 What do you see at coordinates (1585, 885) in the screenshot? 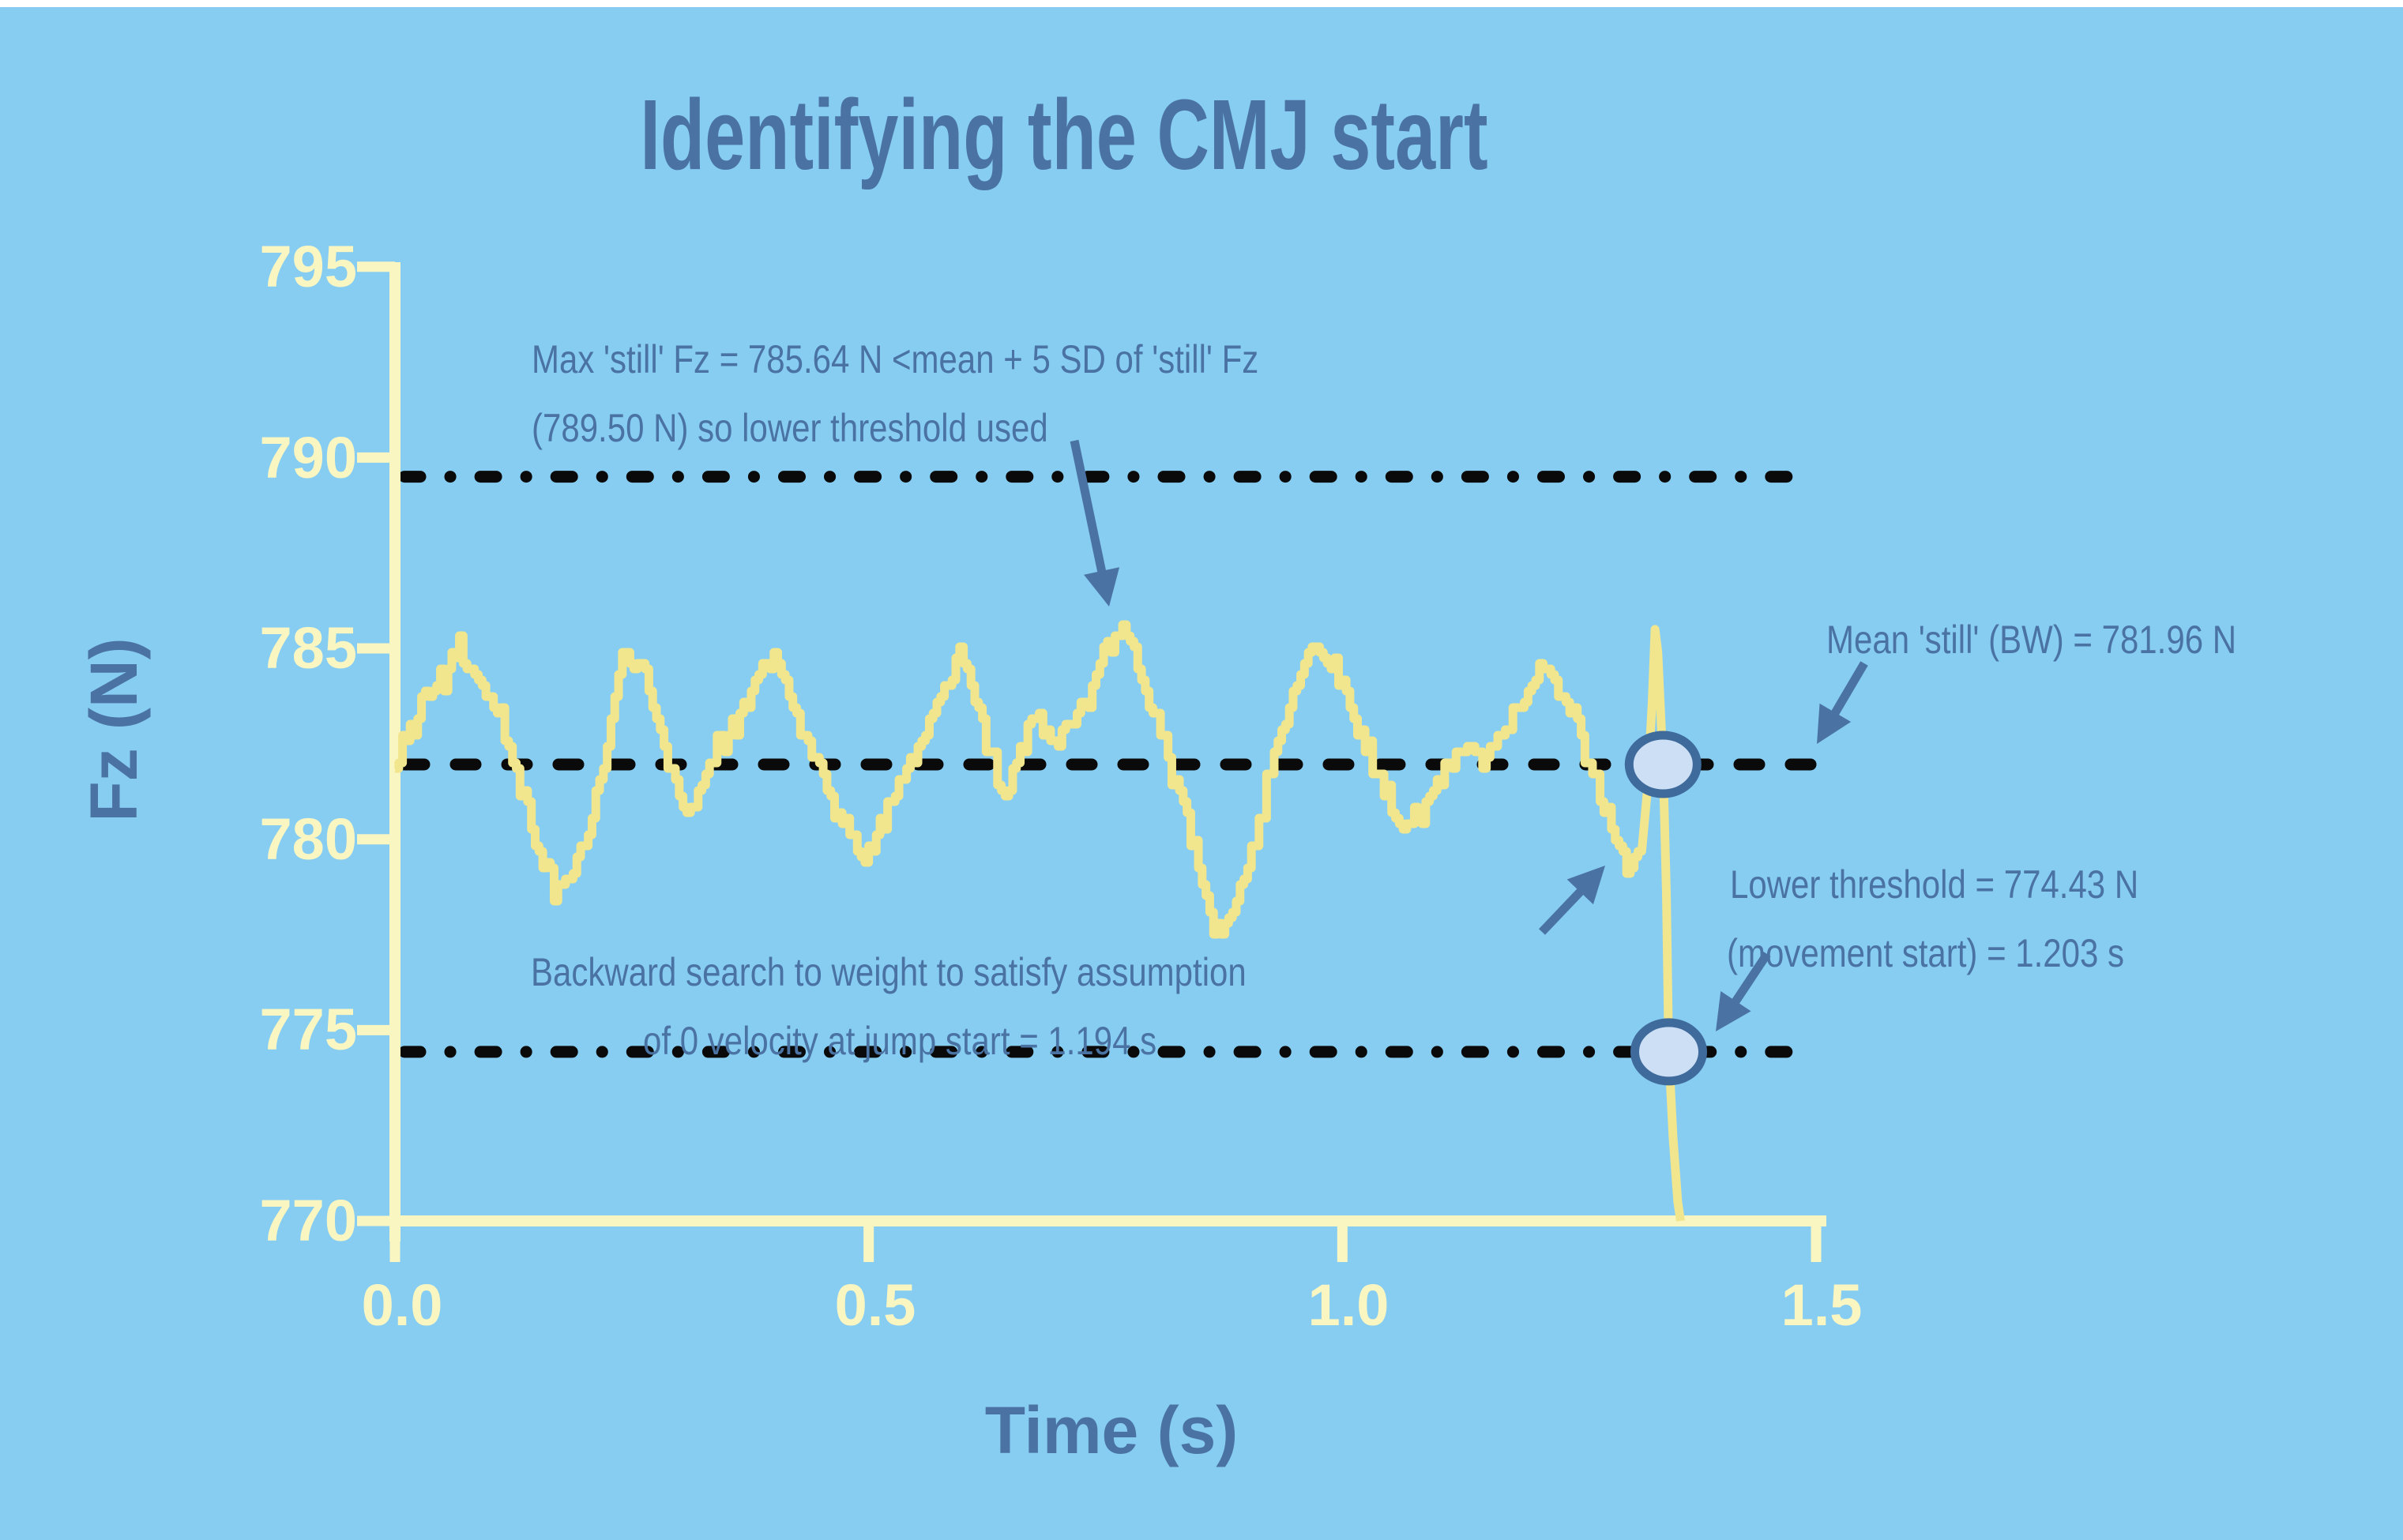
I see `backward-search-arrow-head` at bounding box center [1585, 885].